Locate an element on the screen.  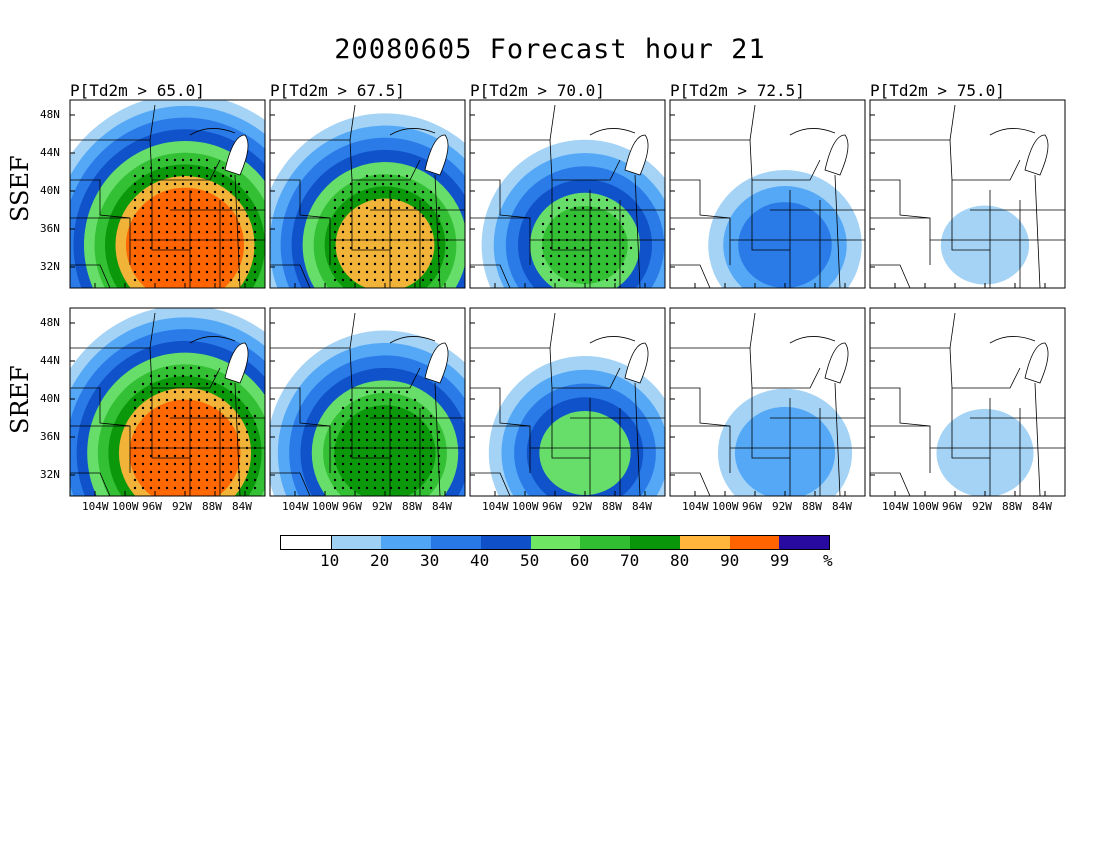
lat-tick-40n: 40N is located at coordinates (50, 190).